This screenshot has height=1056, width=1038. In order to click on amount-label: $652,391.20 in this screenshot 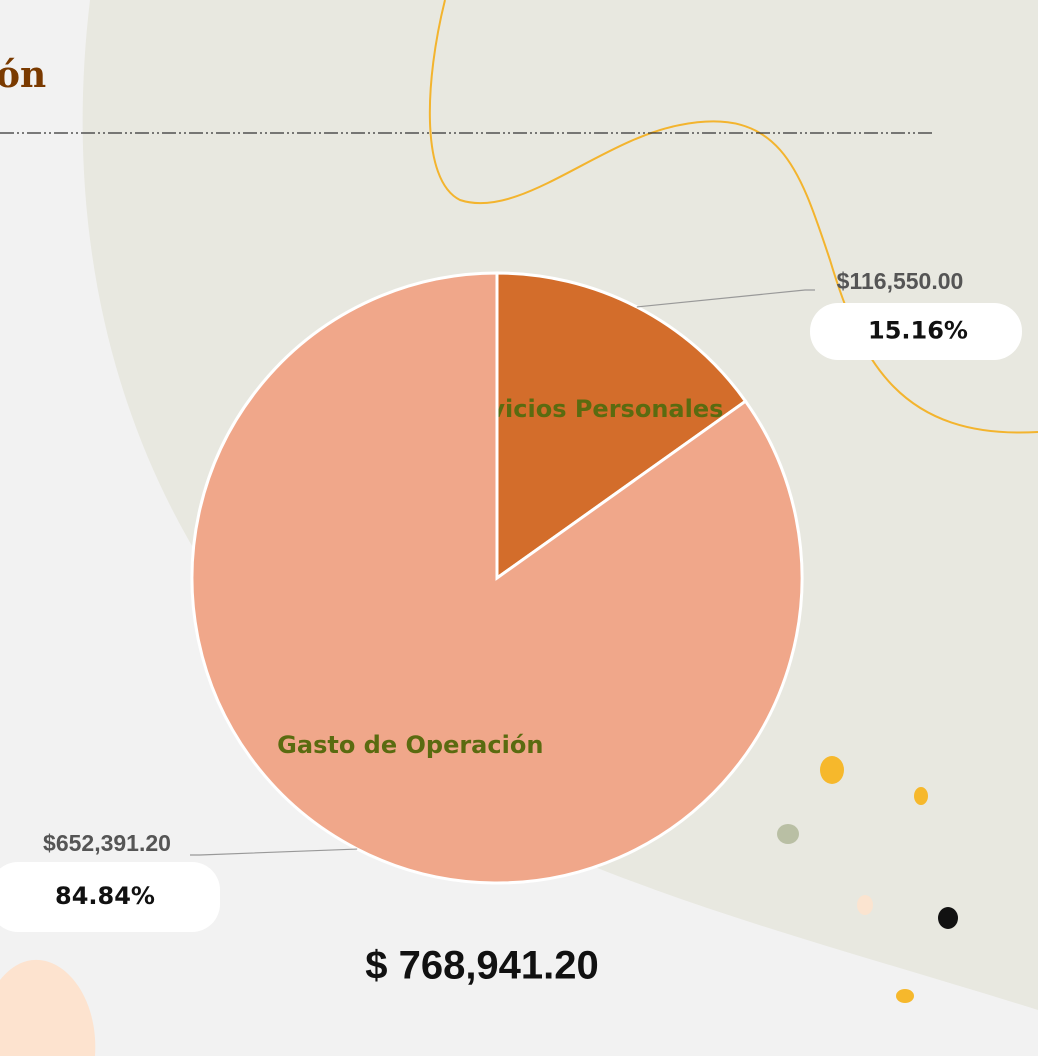, I will do `click(107, 843)`.